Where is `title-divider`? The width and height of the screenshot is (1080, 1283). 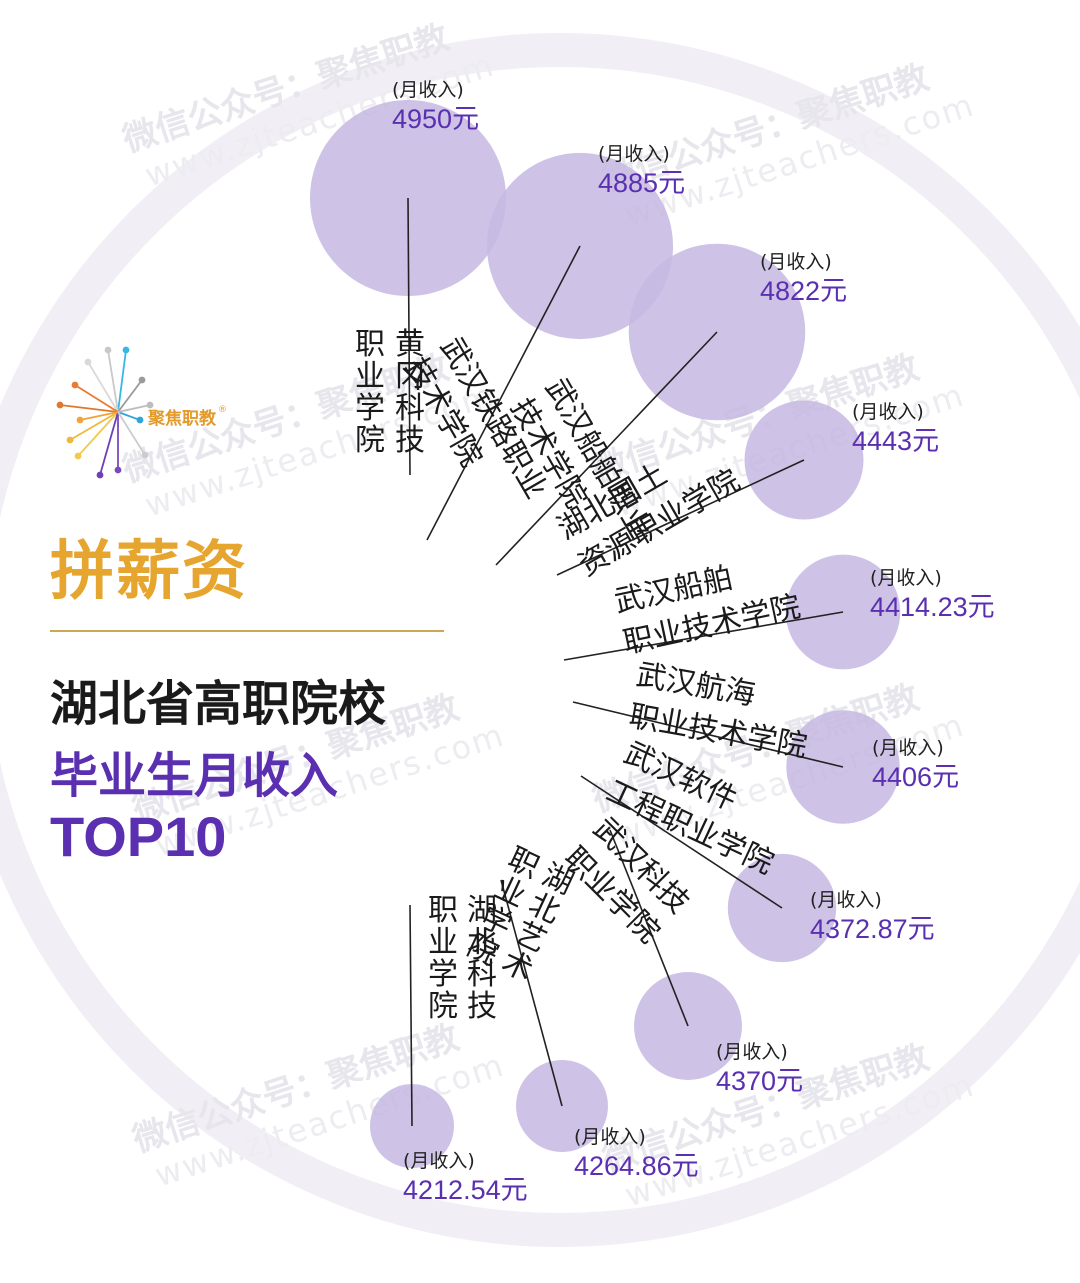
title-divider is located at coordinates (247, 631).